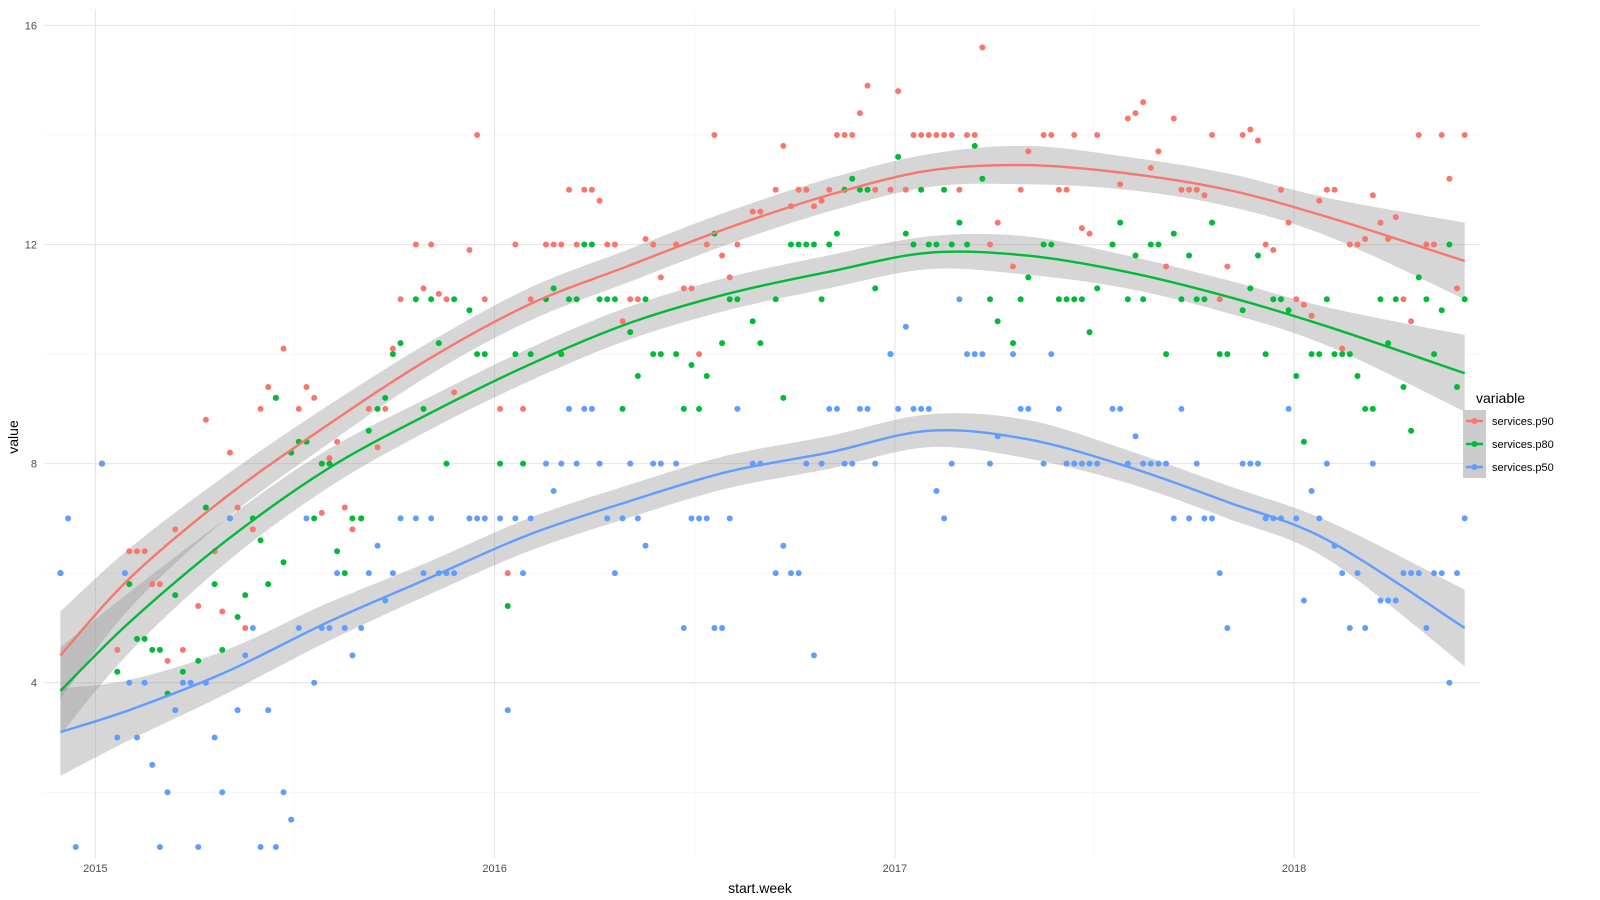 This screenshot has height=900, width=1600. What do you see at coordinates (1508, 444) in the screenshot?
I see `legend-keys: services.p90 services.p80 services.p50` at bounding box center [1508, 444].